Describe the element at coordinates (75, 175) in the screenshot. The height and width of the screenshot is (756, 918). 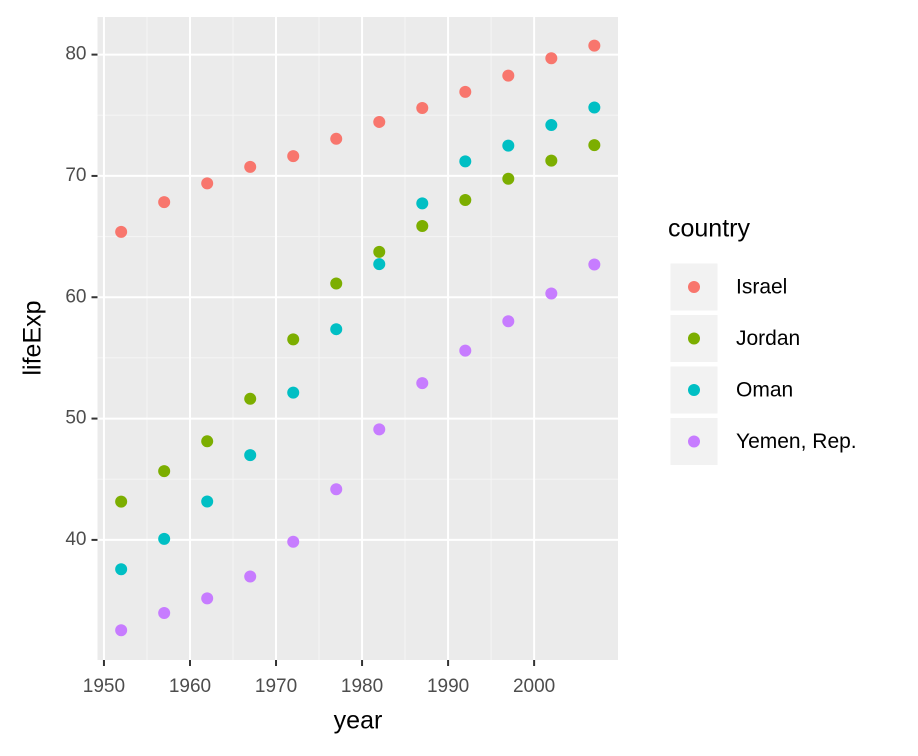
I see `y-tick-label: 70` at that location.